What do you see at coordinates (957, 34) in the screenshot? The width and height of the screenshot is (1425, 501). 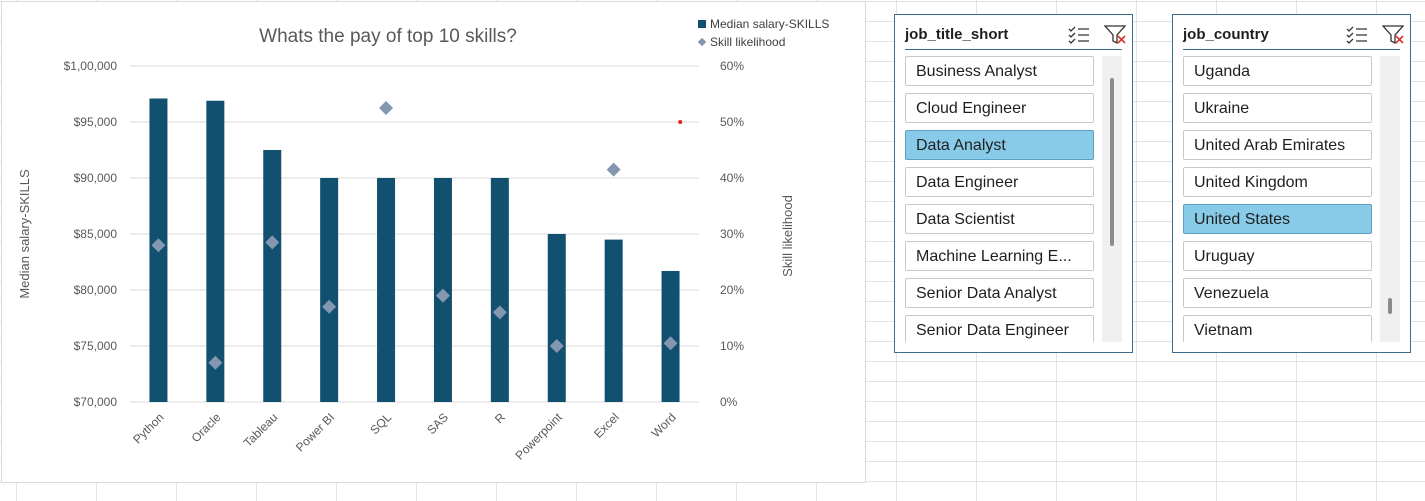 I see `slicer-title: job_title_short` at bounding box center [957, 34].